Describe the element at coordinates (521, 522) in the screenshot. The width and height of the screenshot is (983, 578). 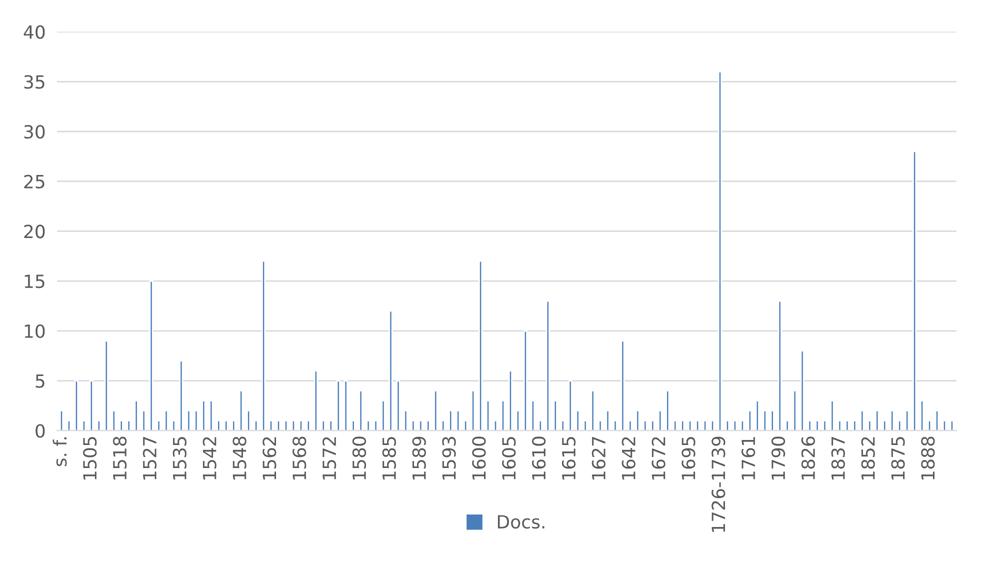
I see `legend-label: Docs.` at that location.